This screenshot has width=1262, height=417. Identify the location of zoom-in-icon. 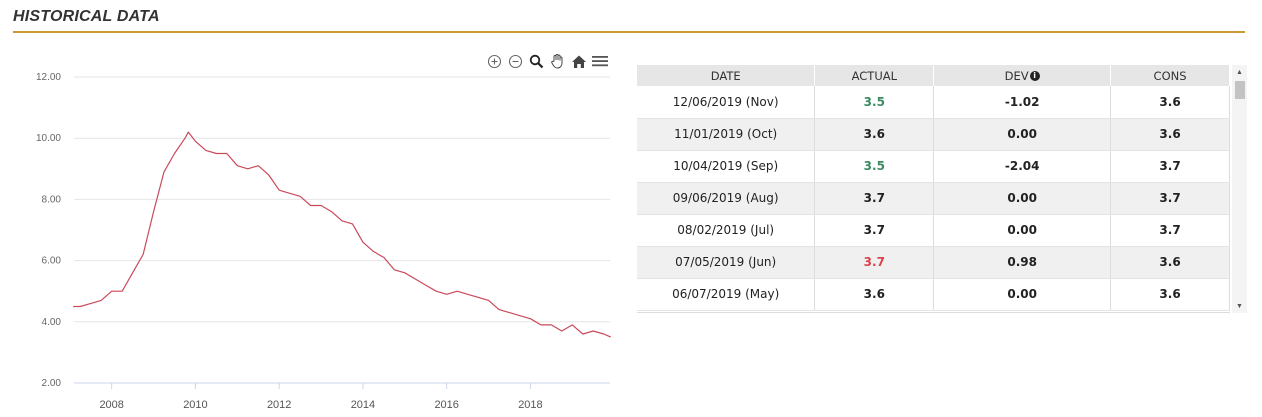
(494, 61).